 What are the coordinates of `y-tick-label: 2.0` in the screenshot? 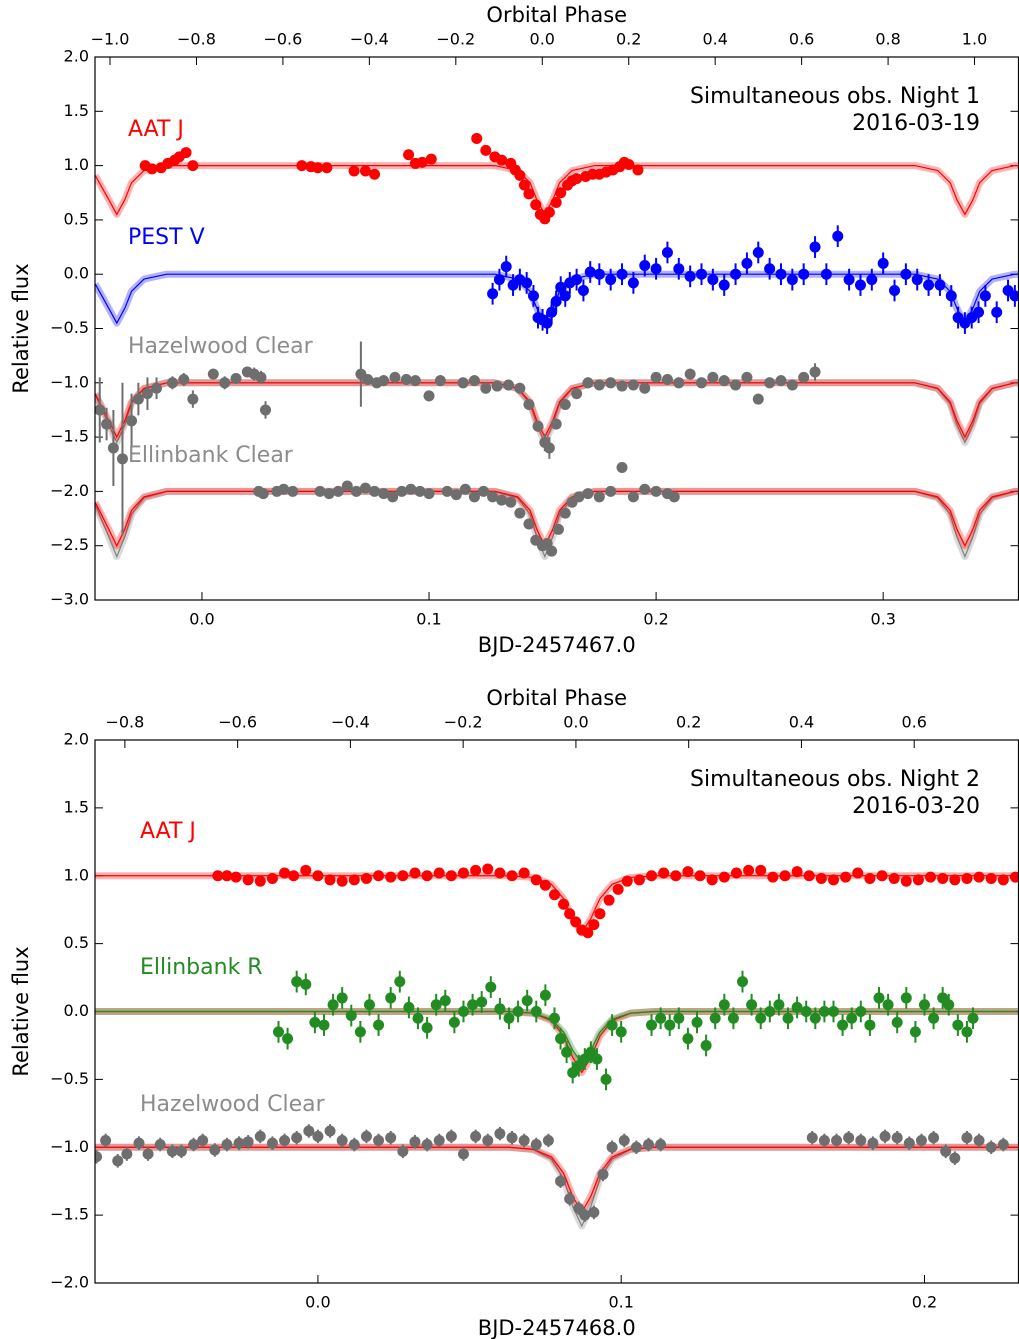 It's located at (76, 56).